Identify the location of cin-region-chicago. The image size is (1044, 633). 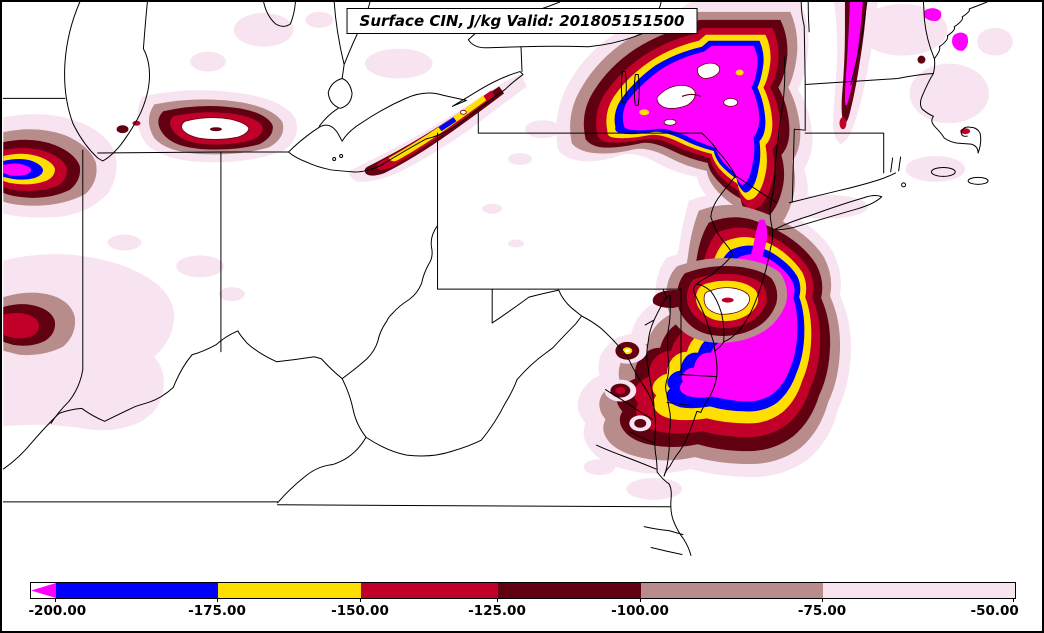
(72, 163).